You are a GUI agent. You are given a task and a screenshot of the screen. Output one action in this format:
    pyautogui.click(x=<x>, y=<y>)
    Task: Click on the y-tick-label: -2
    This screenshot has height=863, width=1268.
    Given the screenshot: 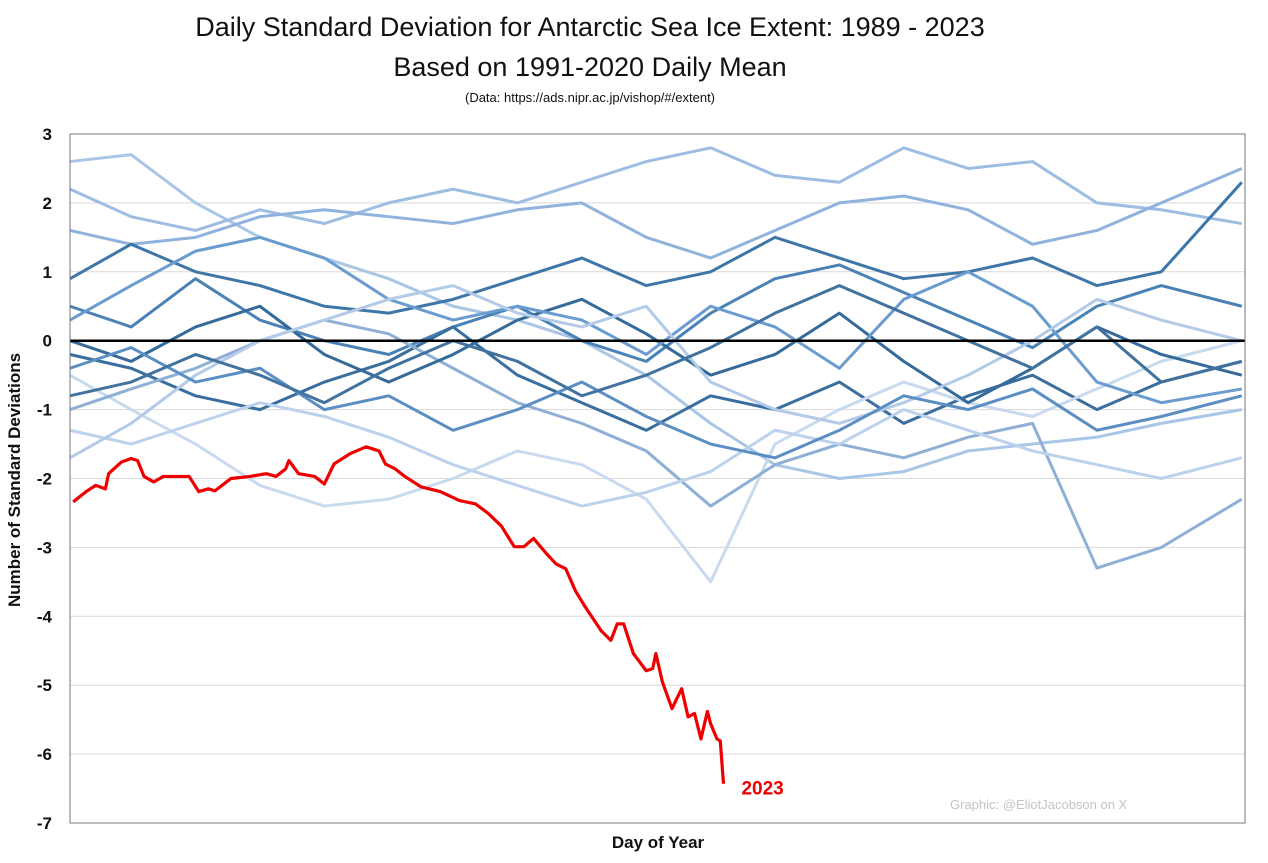 What is the action you would take?
    pyautogui.click(x=44, y=479)
    